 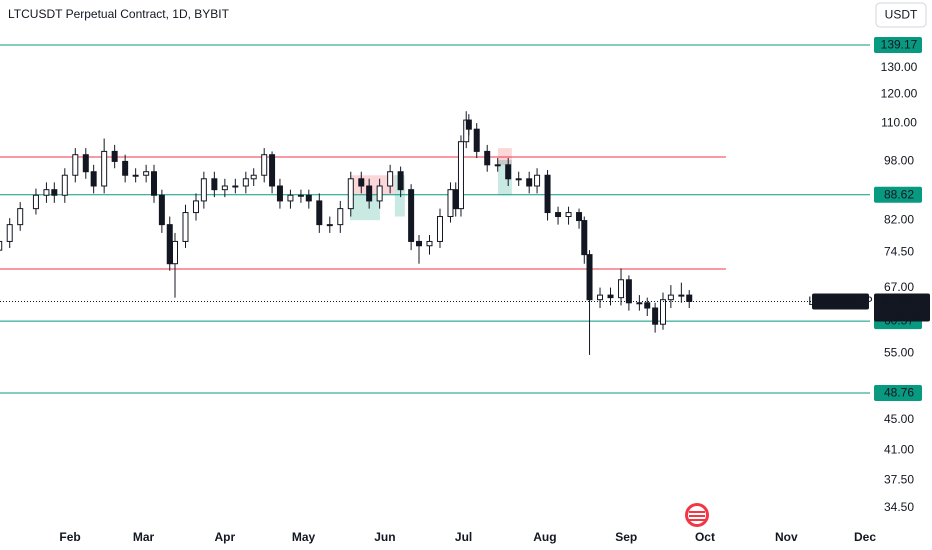 What do you see at coordinates (899, 450) in the screenshot?
I see `y-tick-label: 41.00` at bounding box center [899, 450].